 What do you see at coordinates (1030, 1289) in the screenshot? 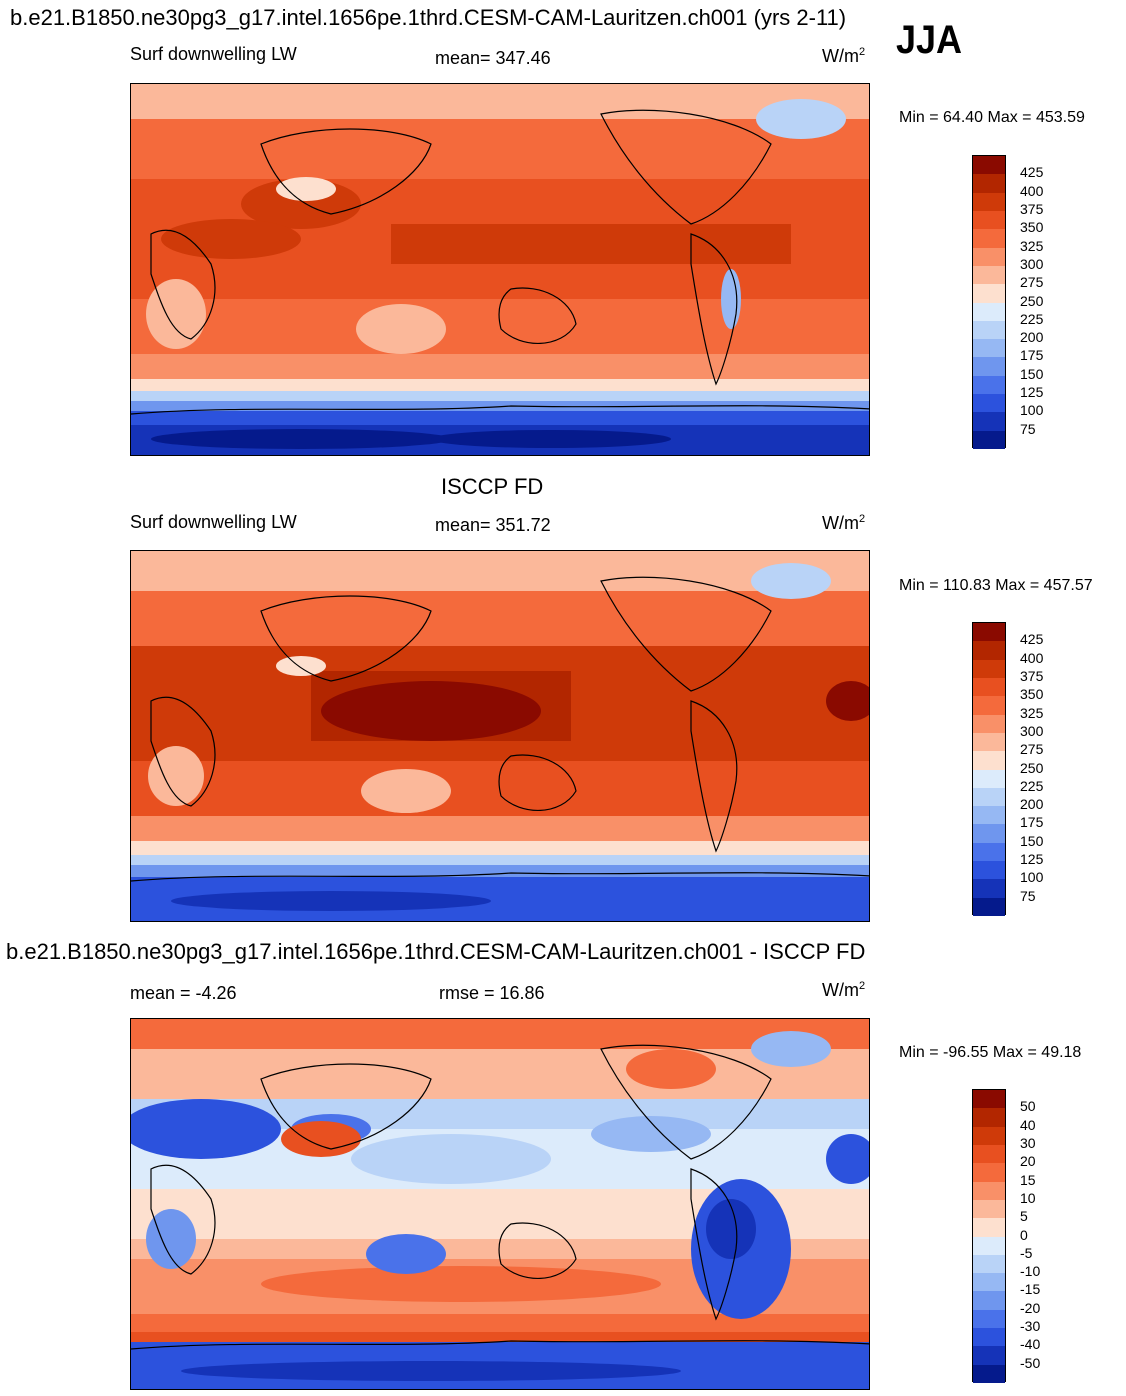
I see `colorbar-tick-label: -15` at bounding box center [1030, 1289].